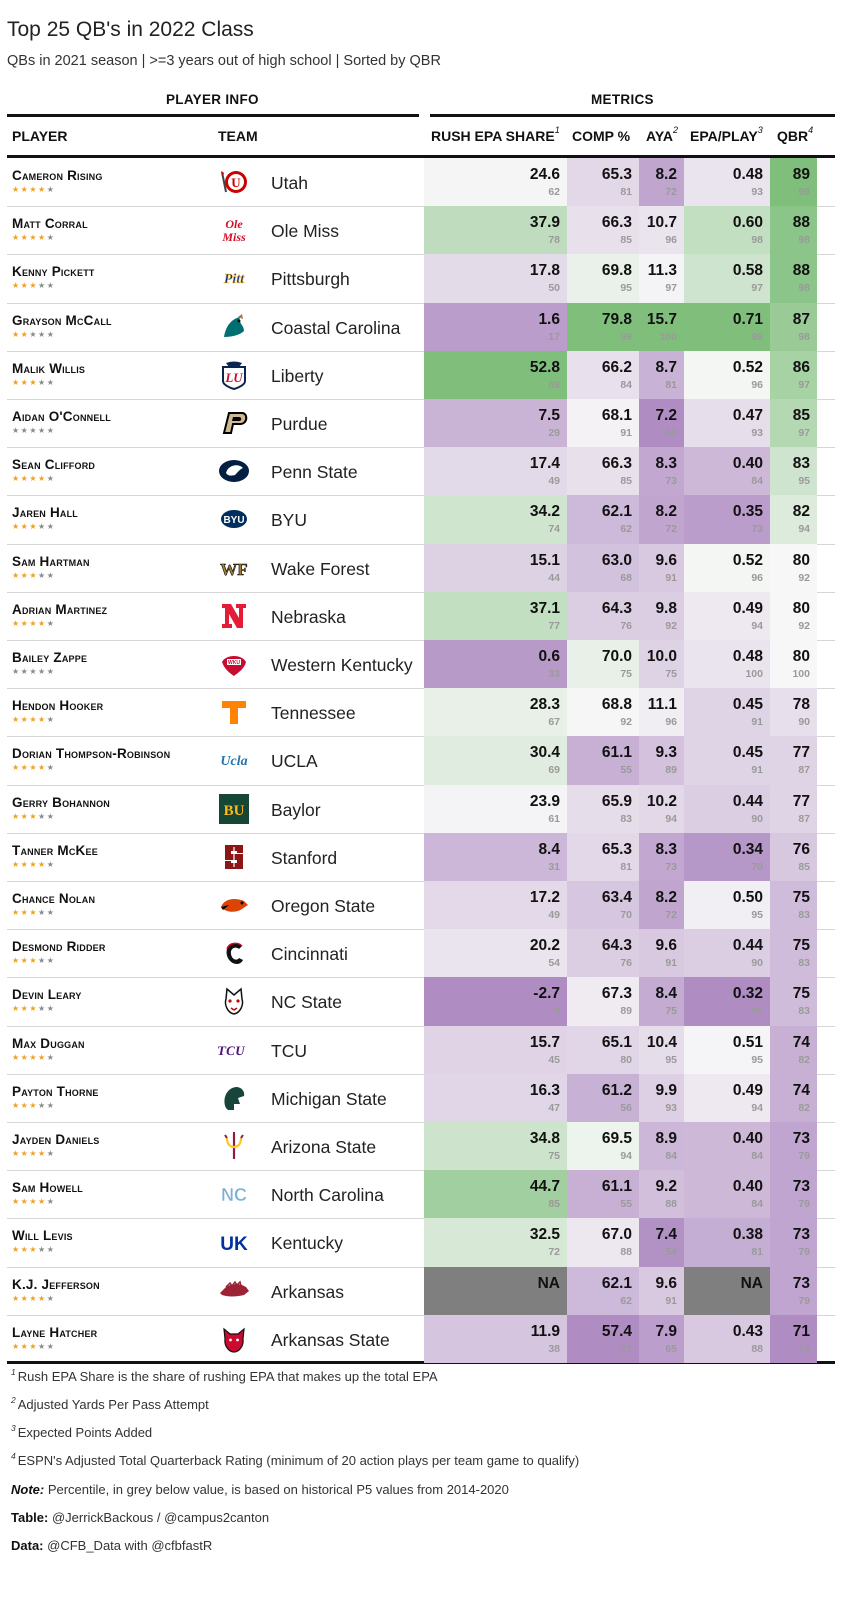  What do you see at coordinates (801, 897) in the screenshot?
I see `value-qbr: 75` at bounding box center [801, 897].